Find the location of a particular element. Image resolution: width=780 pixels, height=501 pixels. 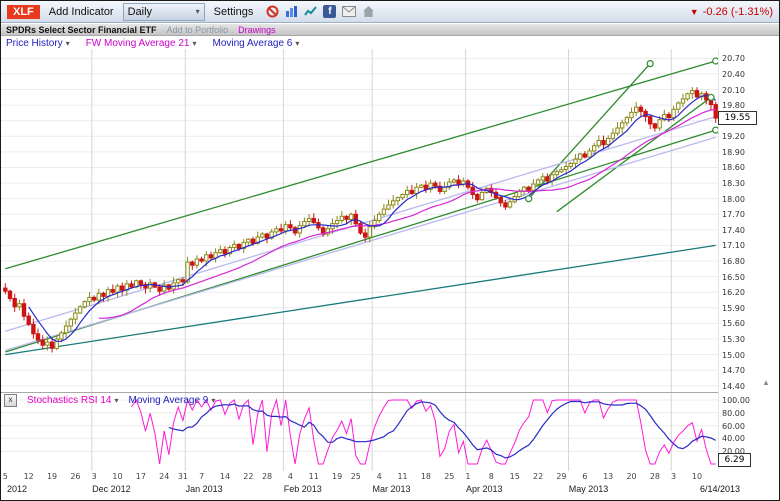

stoch-value-box: 6.29 is located at coordinates (734, 459).